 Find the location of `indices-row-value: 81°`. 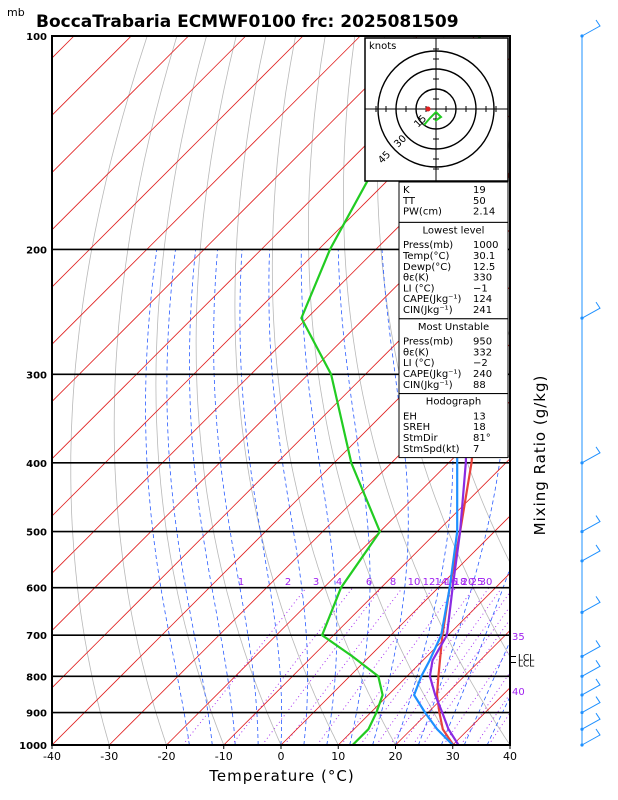

indices-row-value: 81° is located at coordinates (482, 438).